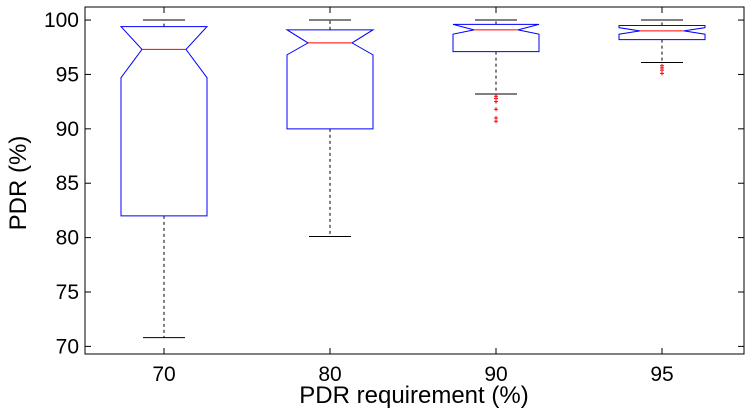 Image resolution: width=747 pixels, height=412 pixels. I want to click on x-tick-label: 70, so click(163, 374).